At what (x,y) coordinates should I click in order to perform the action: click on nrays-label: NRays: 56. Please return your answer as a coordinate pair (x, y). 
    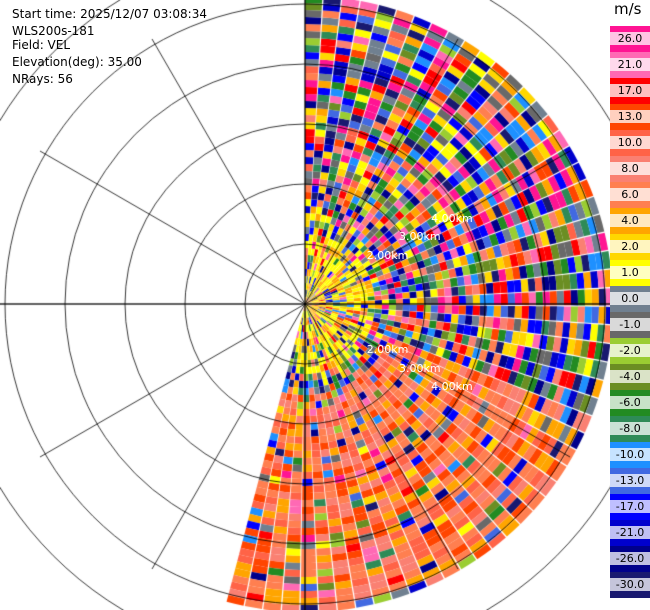
    Looking at the image, I should click on (42, 79).